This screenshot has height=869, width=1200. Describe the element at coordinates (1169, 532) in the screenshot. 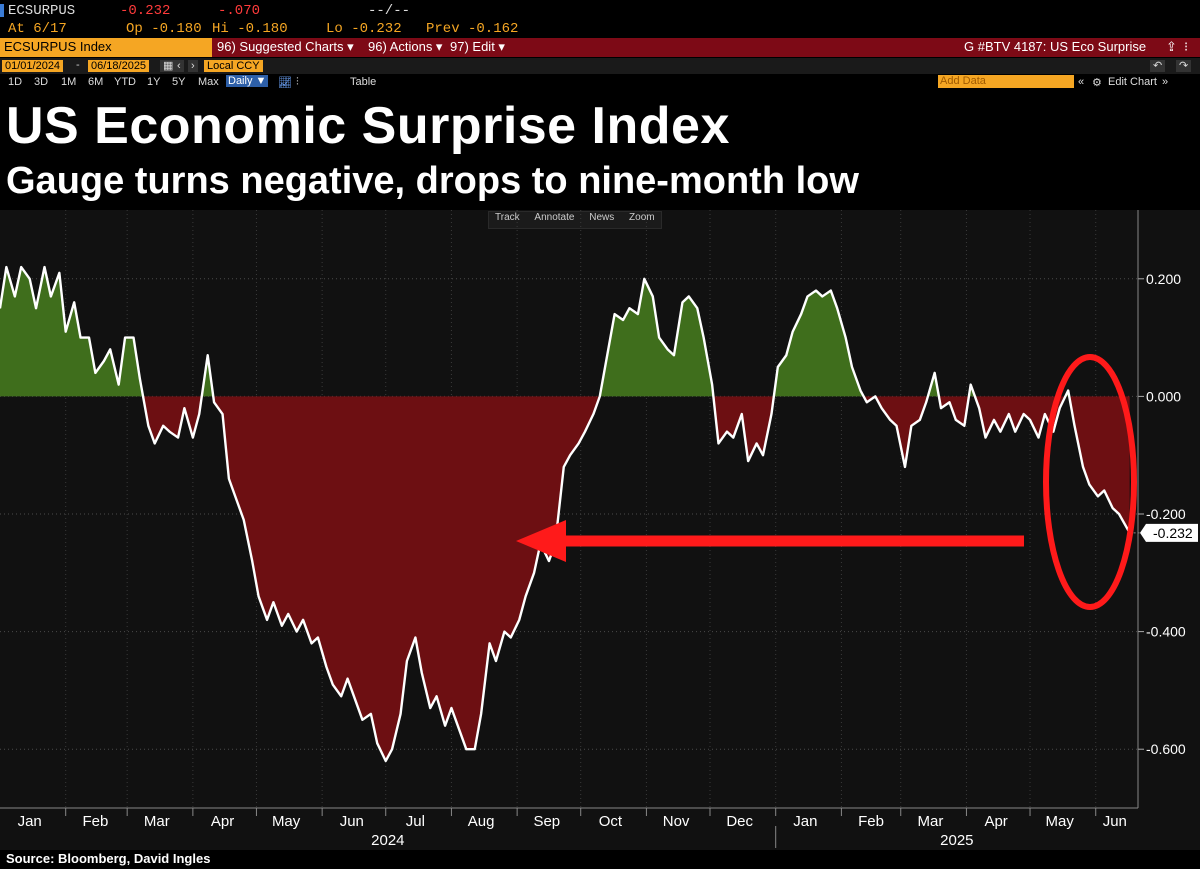

I see `last-value-tag` at that location.